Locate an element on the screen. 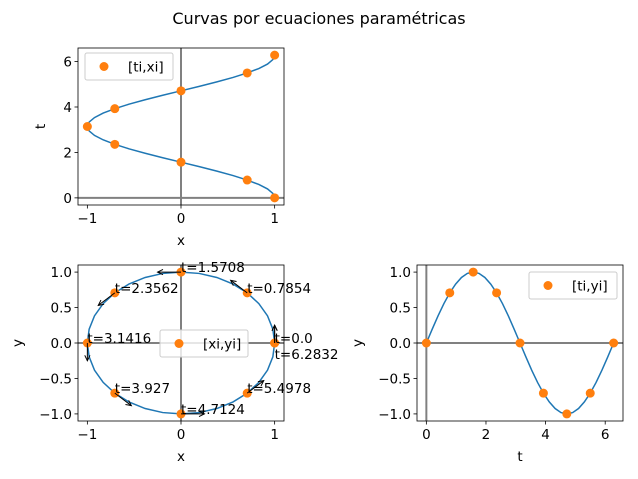  y-tick-label: 0 is located at coordinates (67, 199).